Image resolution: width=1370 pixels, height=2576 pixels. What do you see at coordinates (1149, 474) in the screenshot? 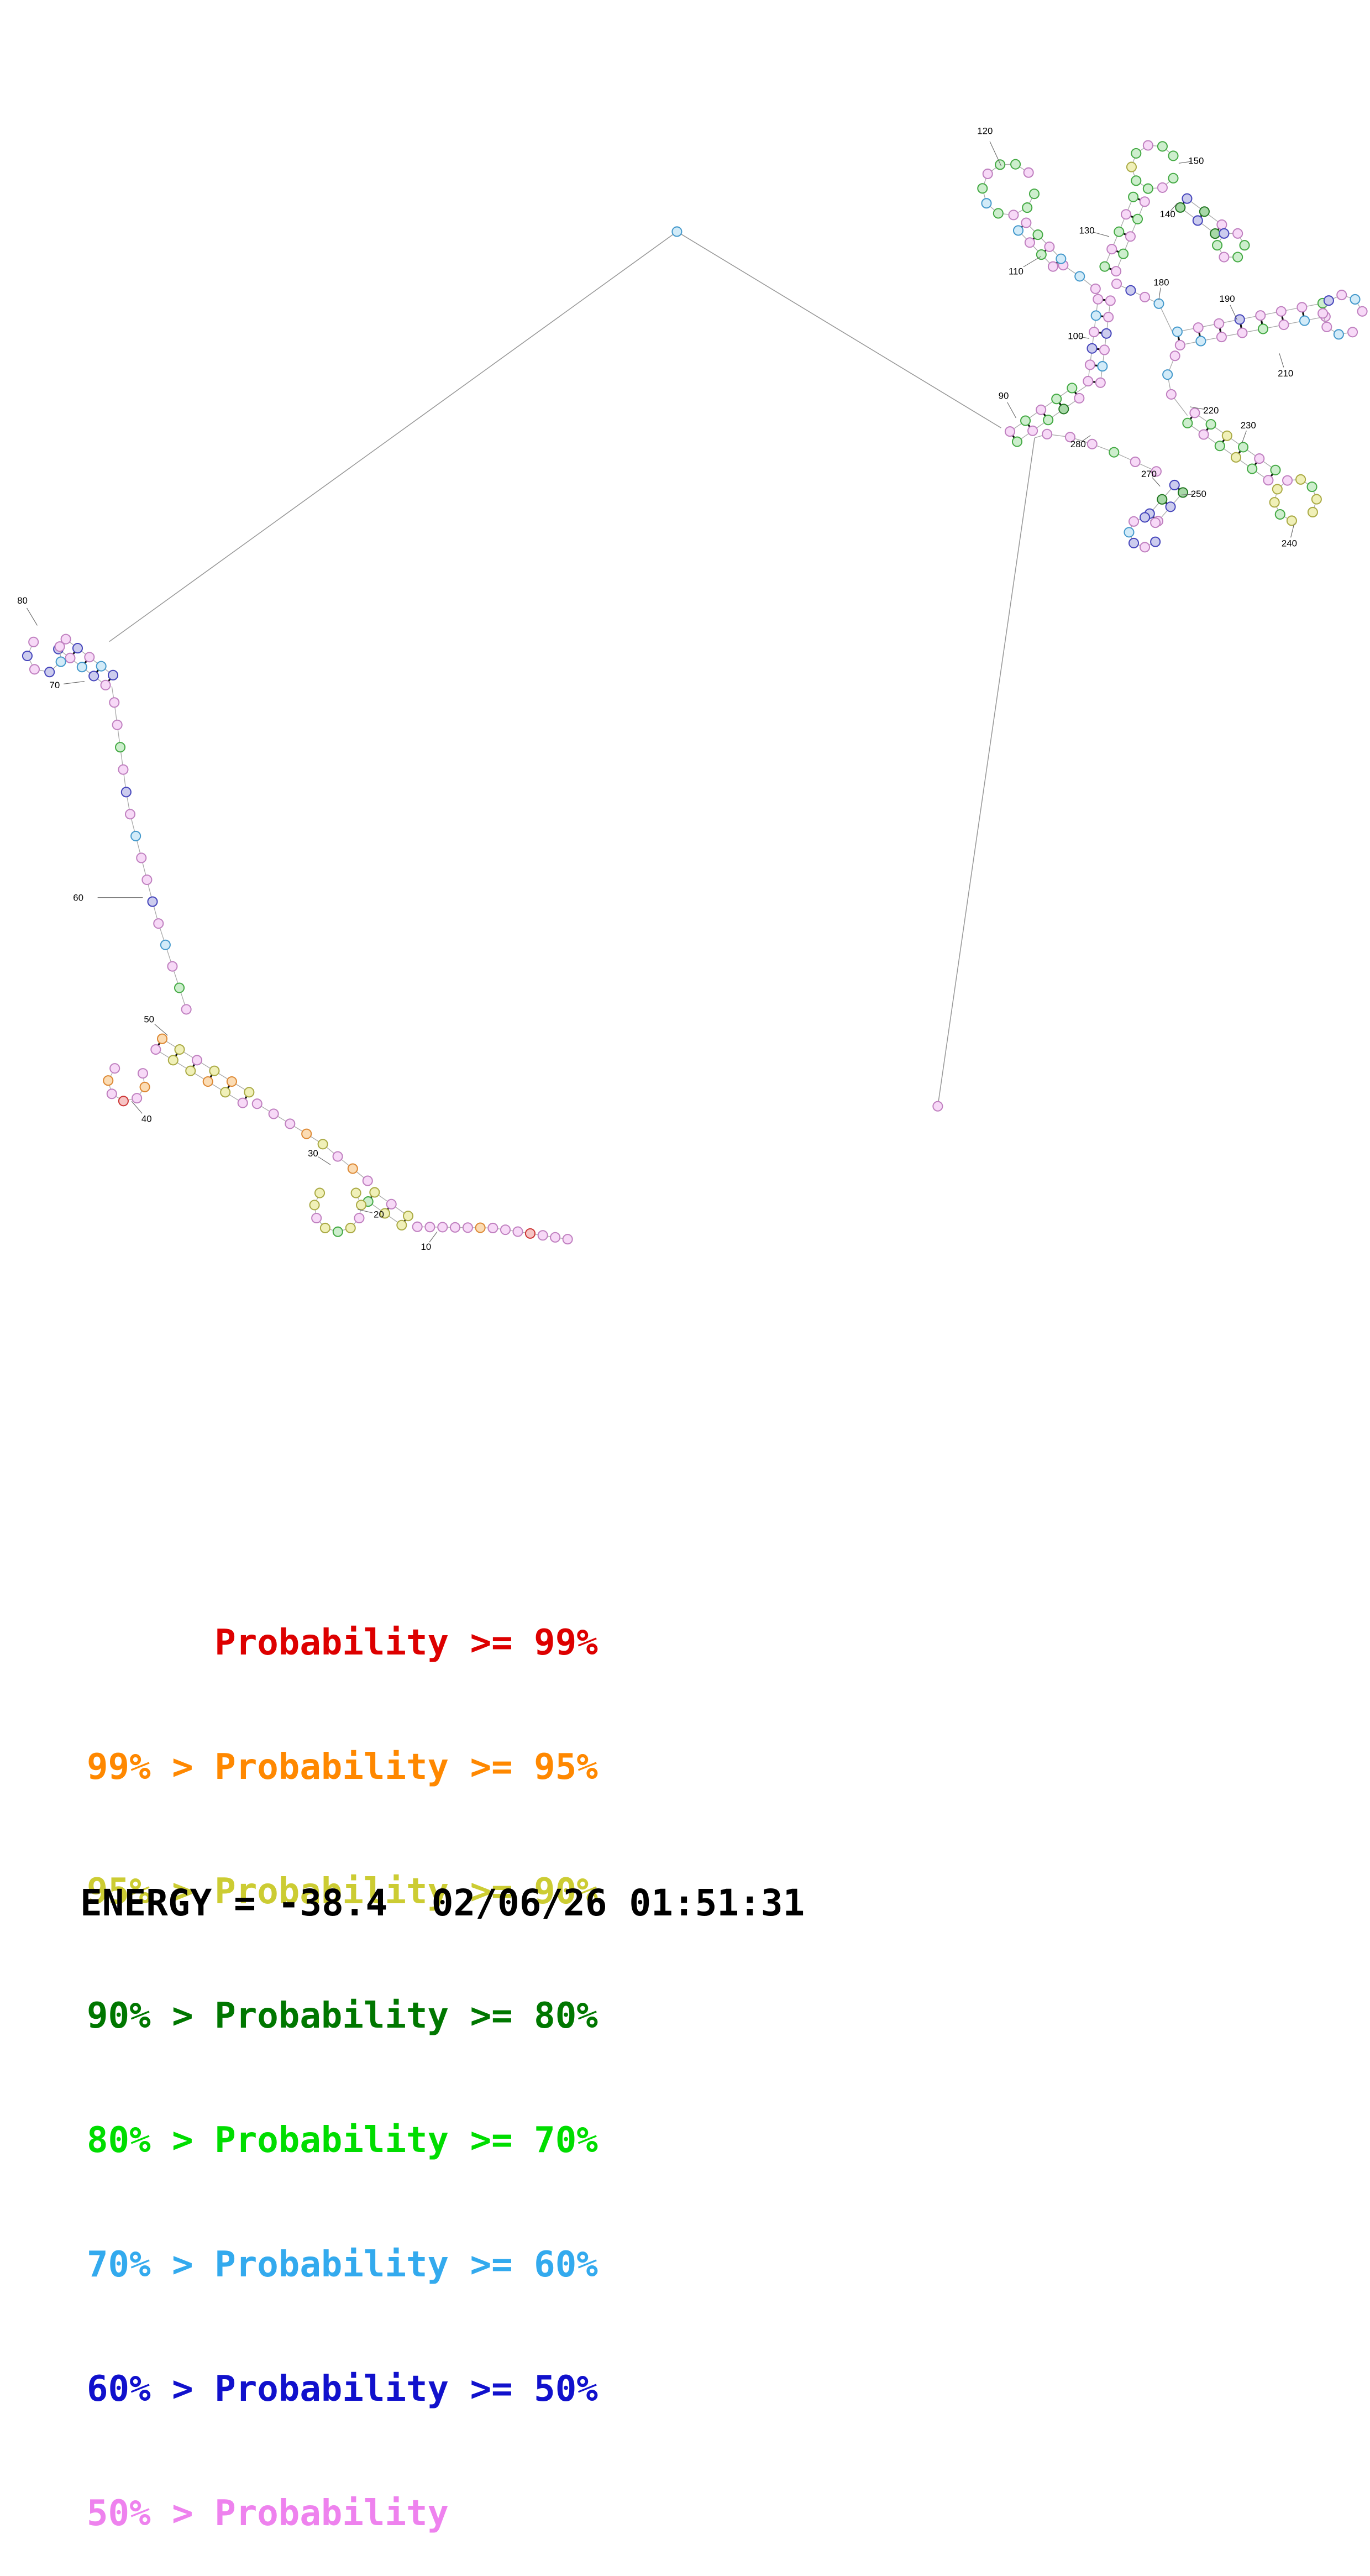
I see `position-label: 270` at bounding box center [1149, 474].